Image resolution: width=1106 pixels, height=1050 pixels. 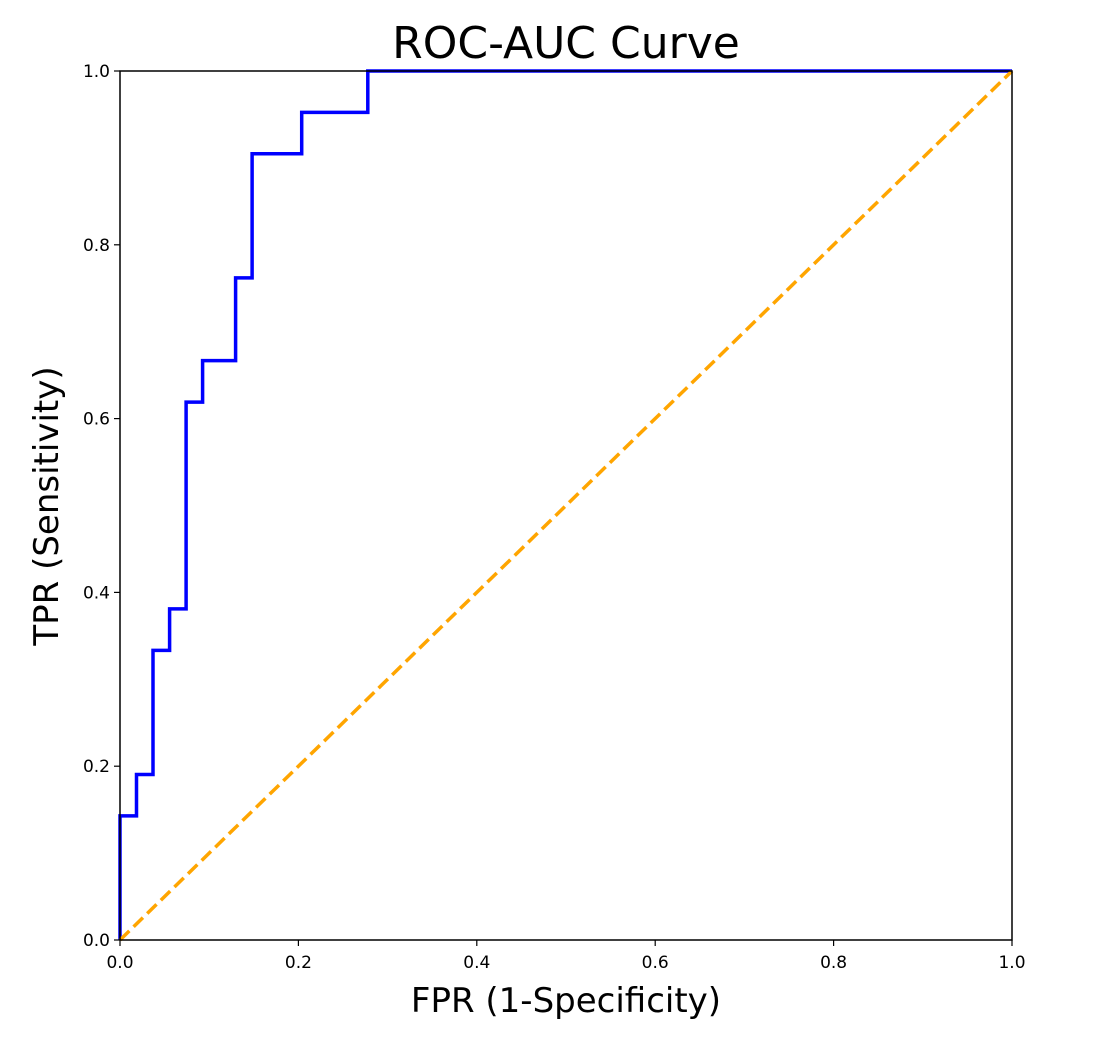 I want to click on y-tick-label: 0.0, so click(x=96, y=941).